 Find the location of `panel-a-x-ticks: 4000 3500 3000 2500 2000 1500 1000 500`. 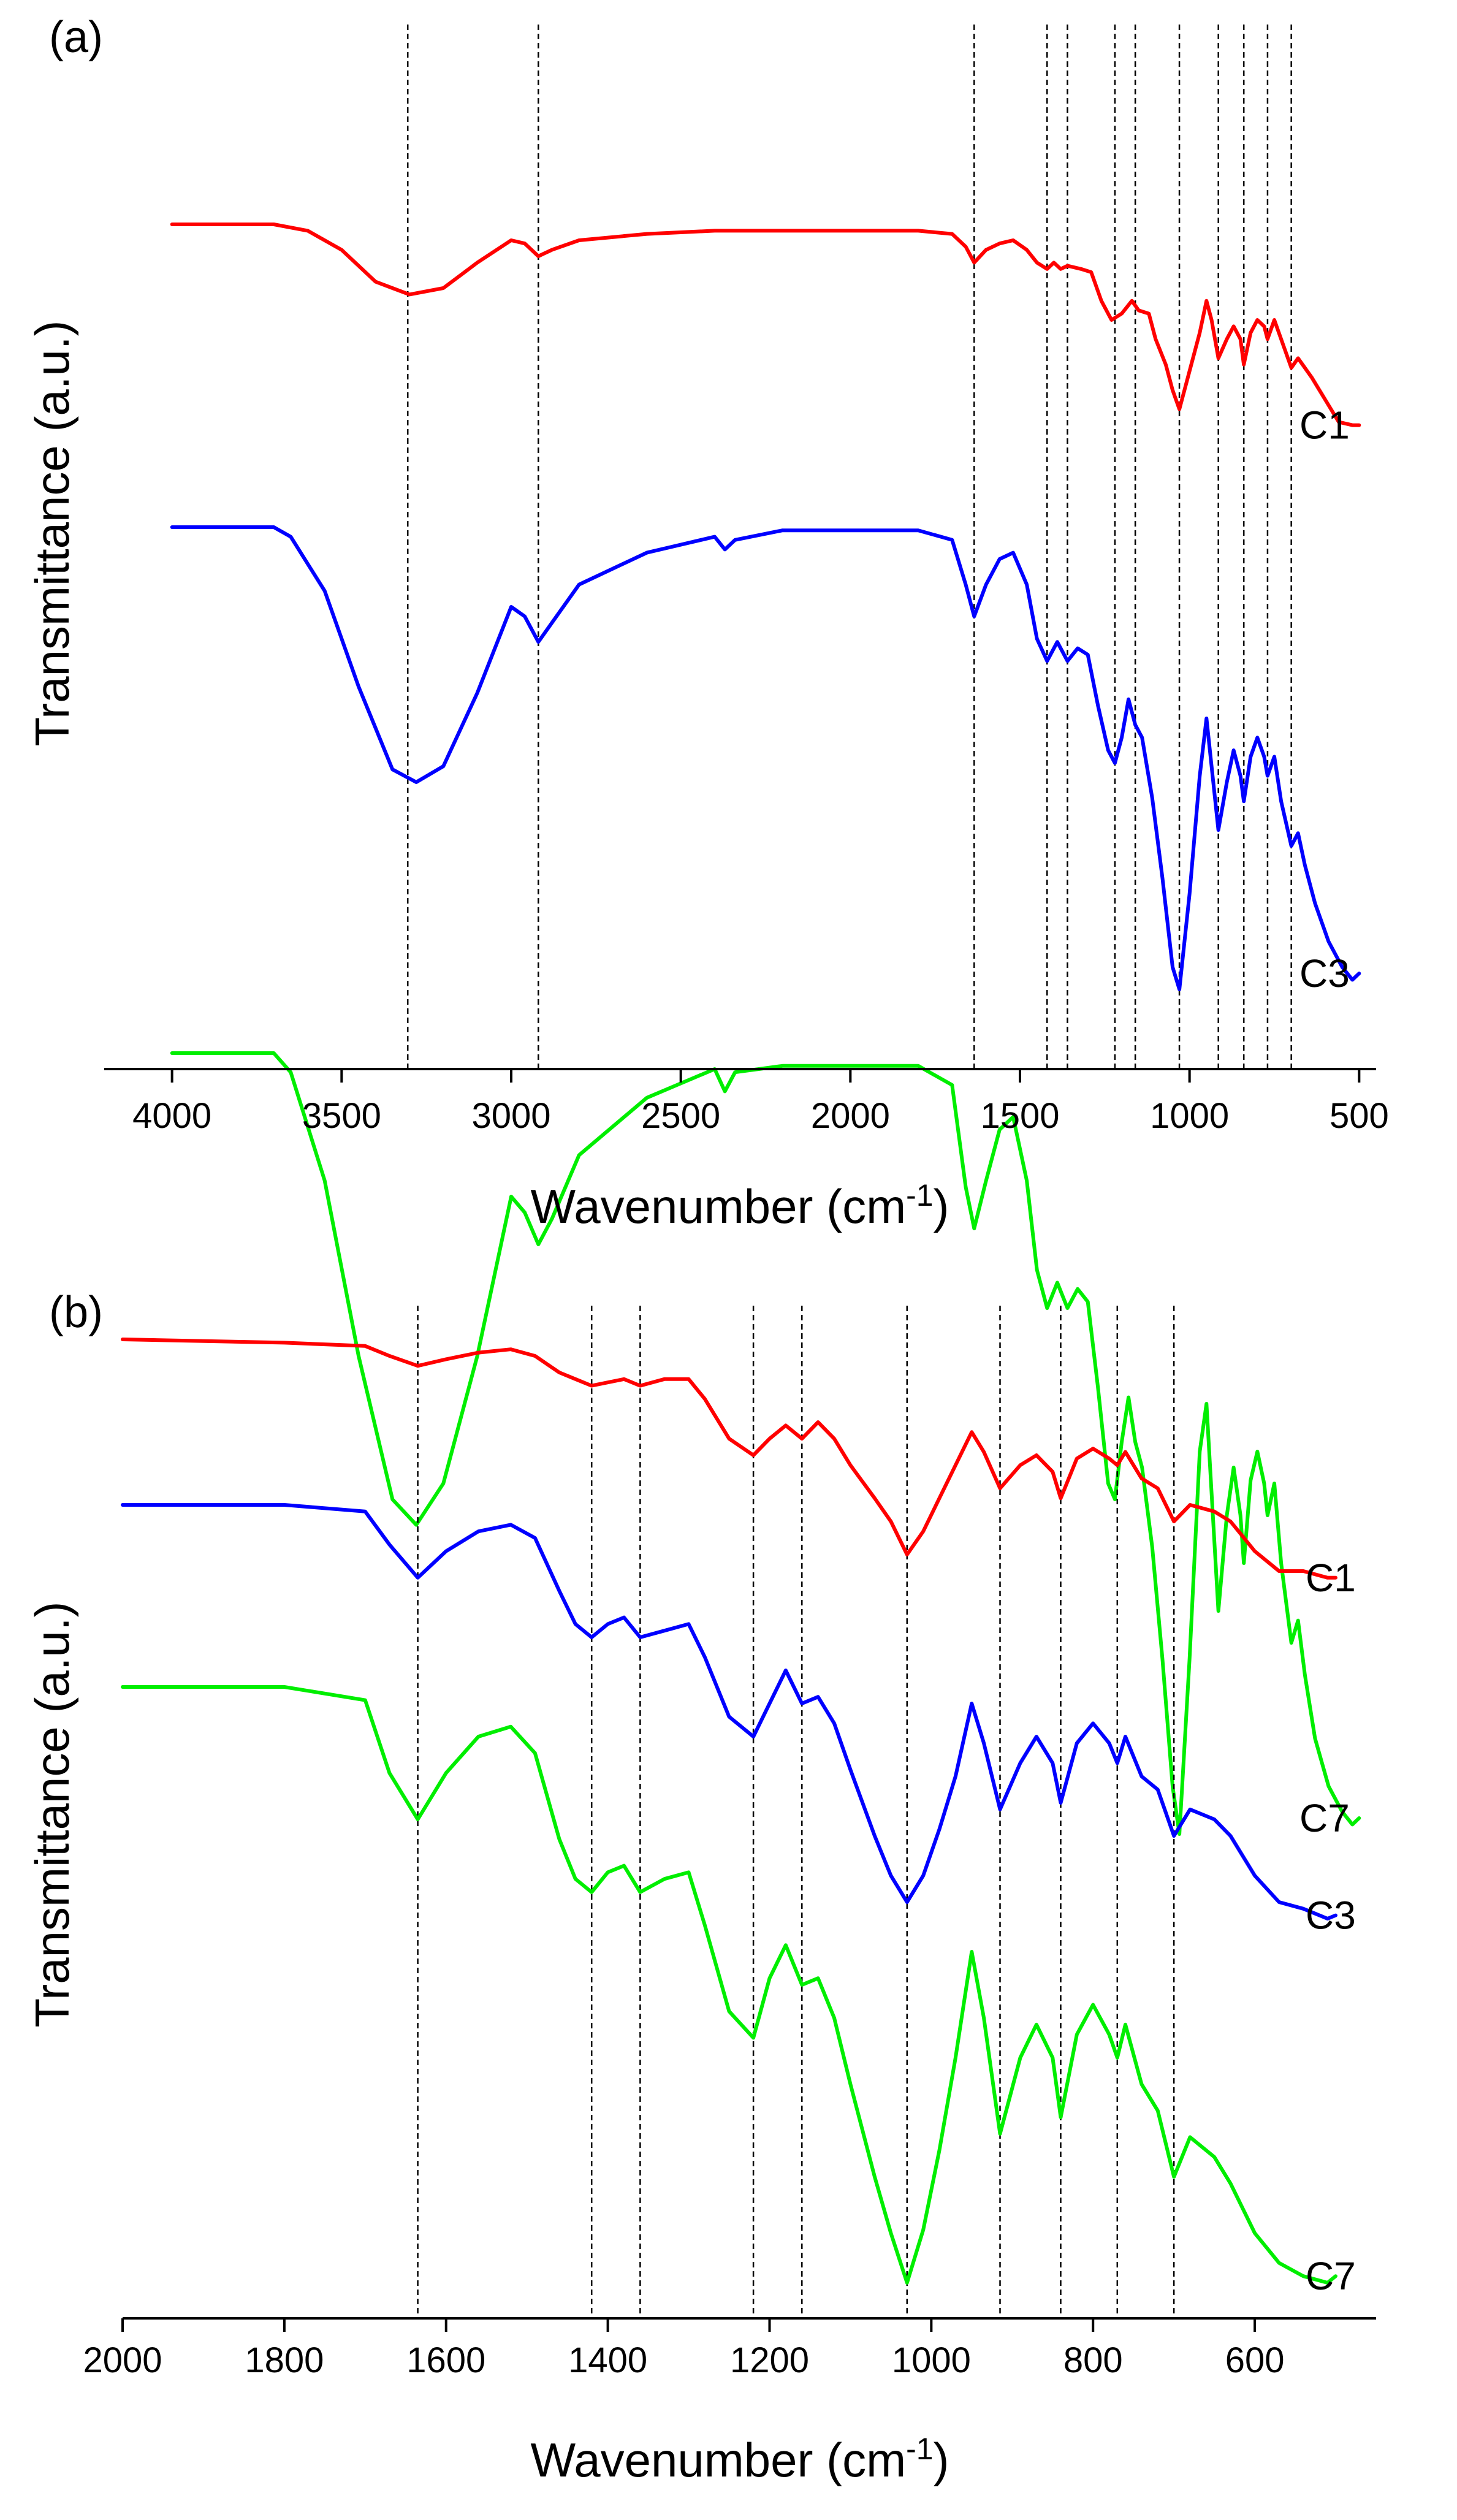

panel-a-x-ticks: 4000 3500 3000 2500 2000 1500 1000 500 is located at coordinates (760, 1102).